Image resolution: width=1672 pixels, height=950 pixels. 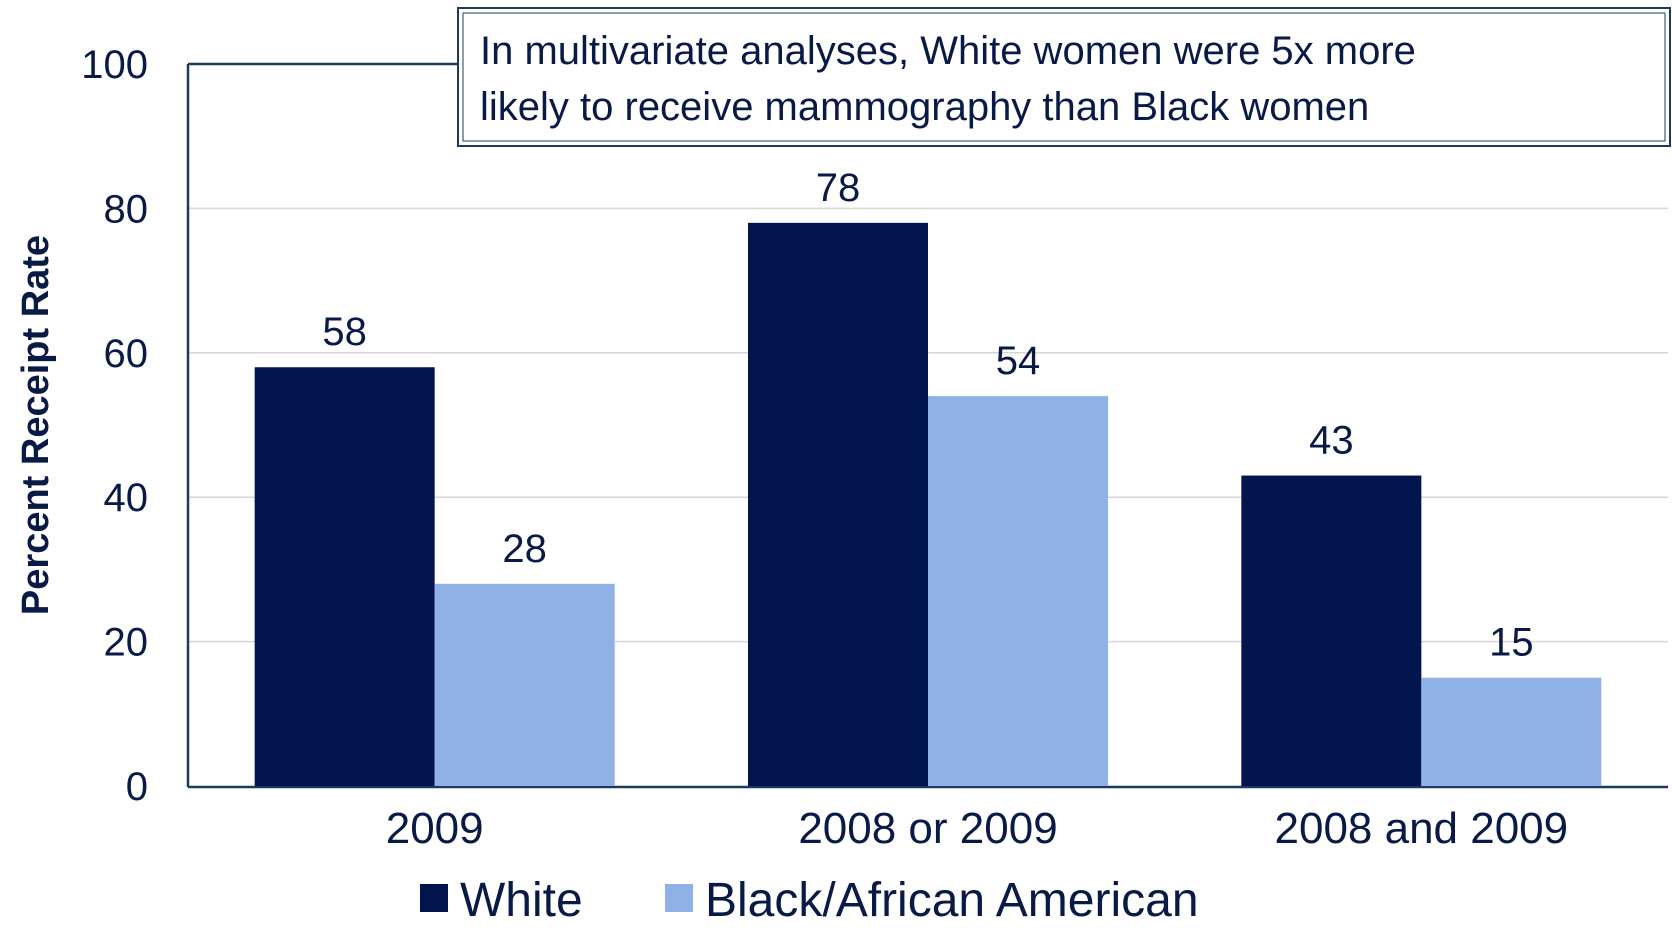 What do you see at coordinates (126, 209) in the screenshot?
I see `y-tick-label: 80` at bounding box center [126, 209].